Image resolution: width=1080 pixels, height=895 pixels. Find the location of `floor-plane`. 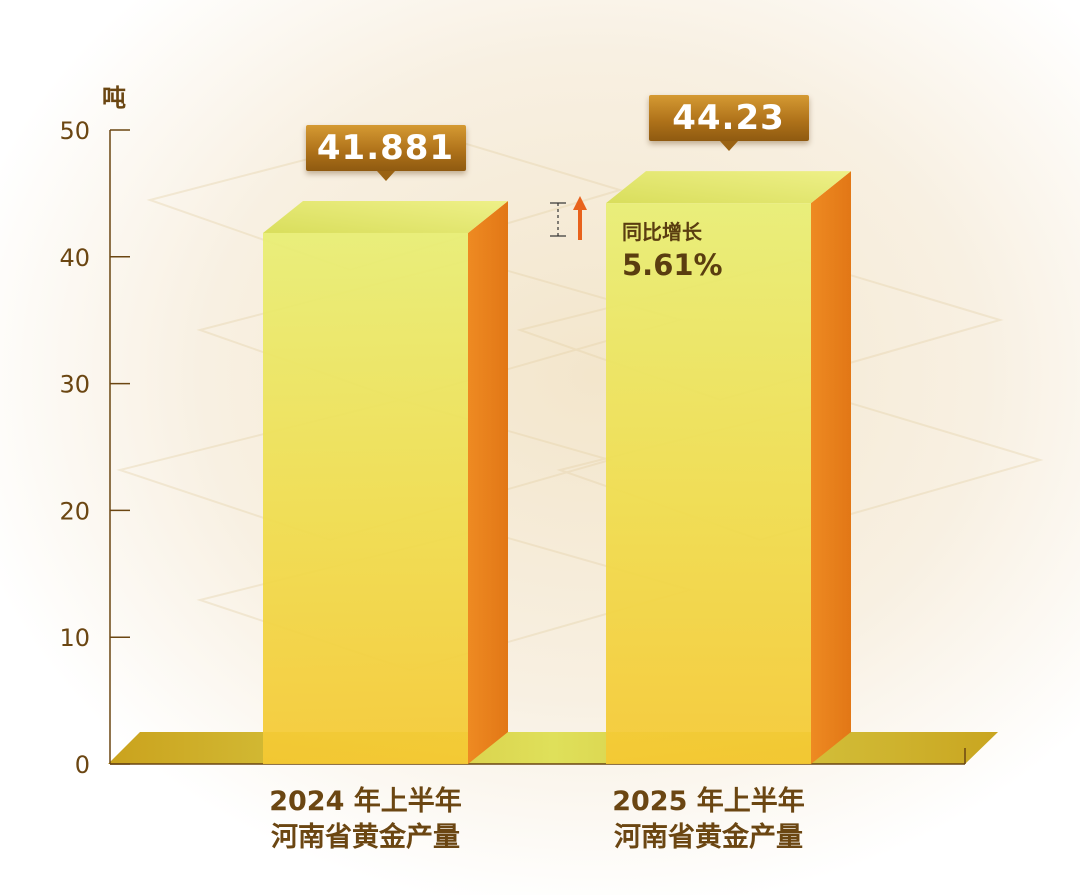

floor-plane is located at coordinates (553, 748).